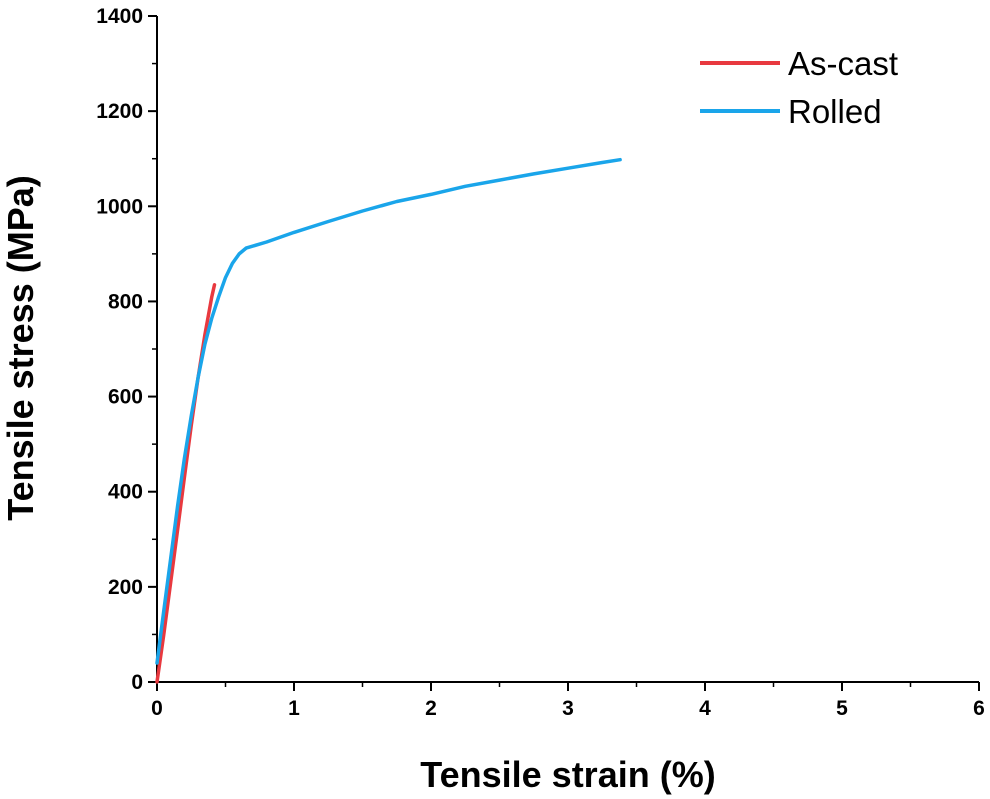 The image size is (990, 799). Describe the element at coordinates (157, 708) in the screenshot. I see `x-tick-label: 0` at that location.